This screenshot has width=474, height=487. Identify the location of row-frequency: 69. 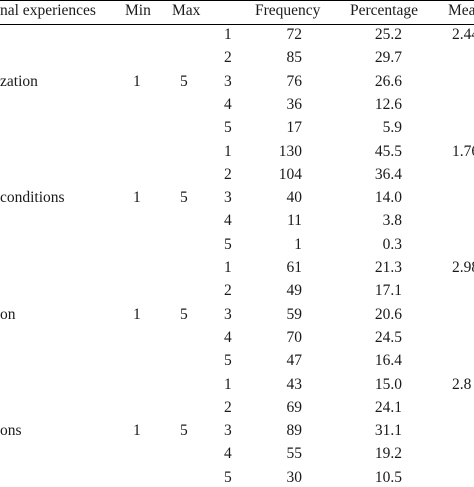
(294, 407).